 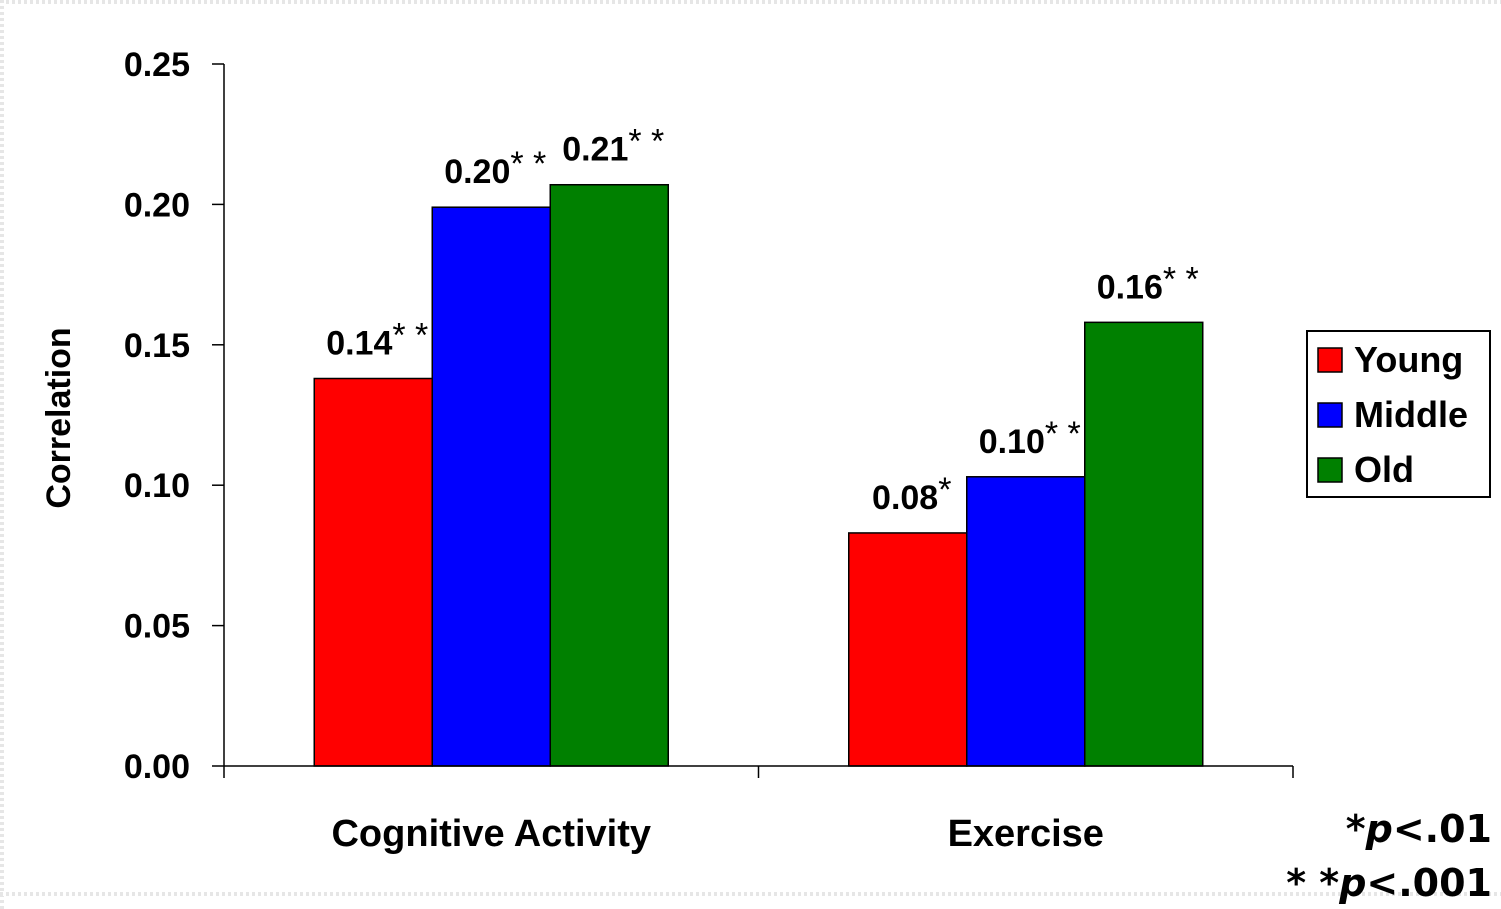 I want to click on significance-footnote: *p<.01, so click(x=1419, y=829).